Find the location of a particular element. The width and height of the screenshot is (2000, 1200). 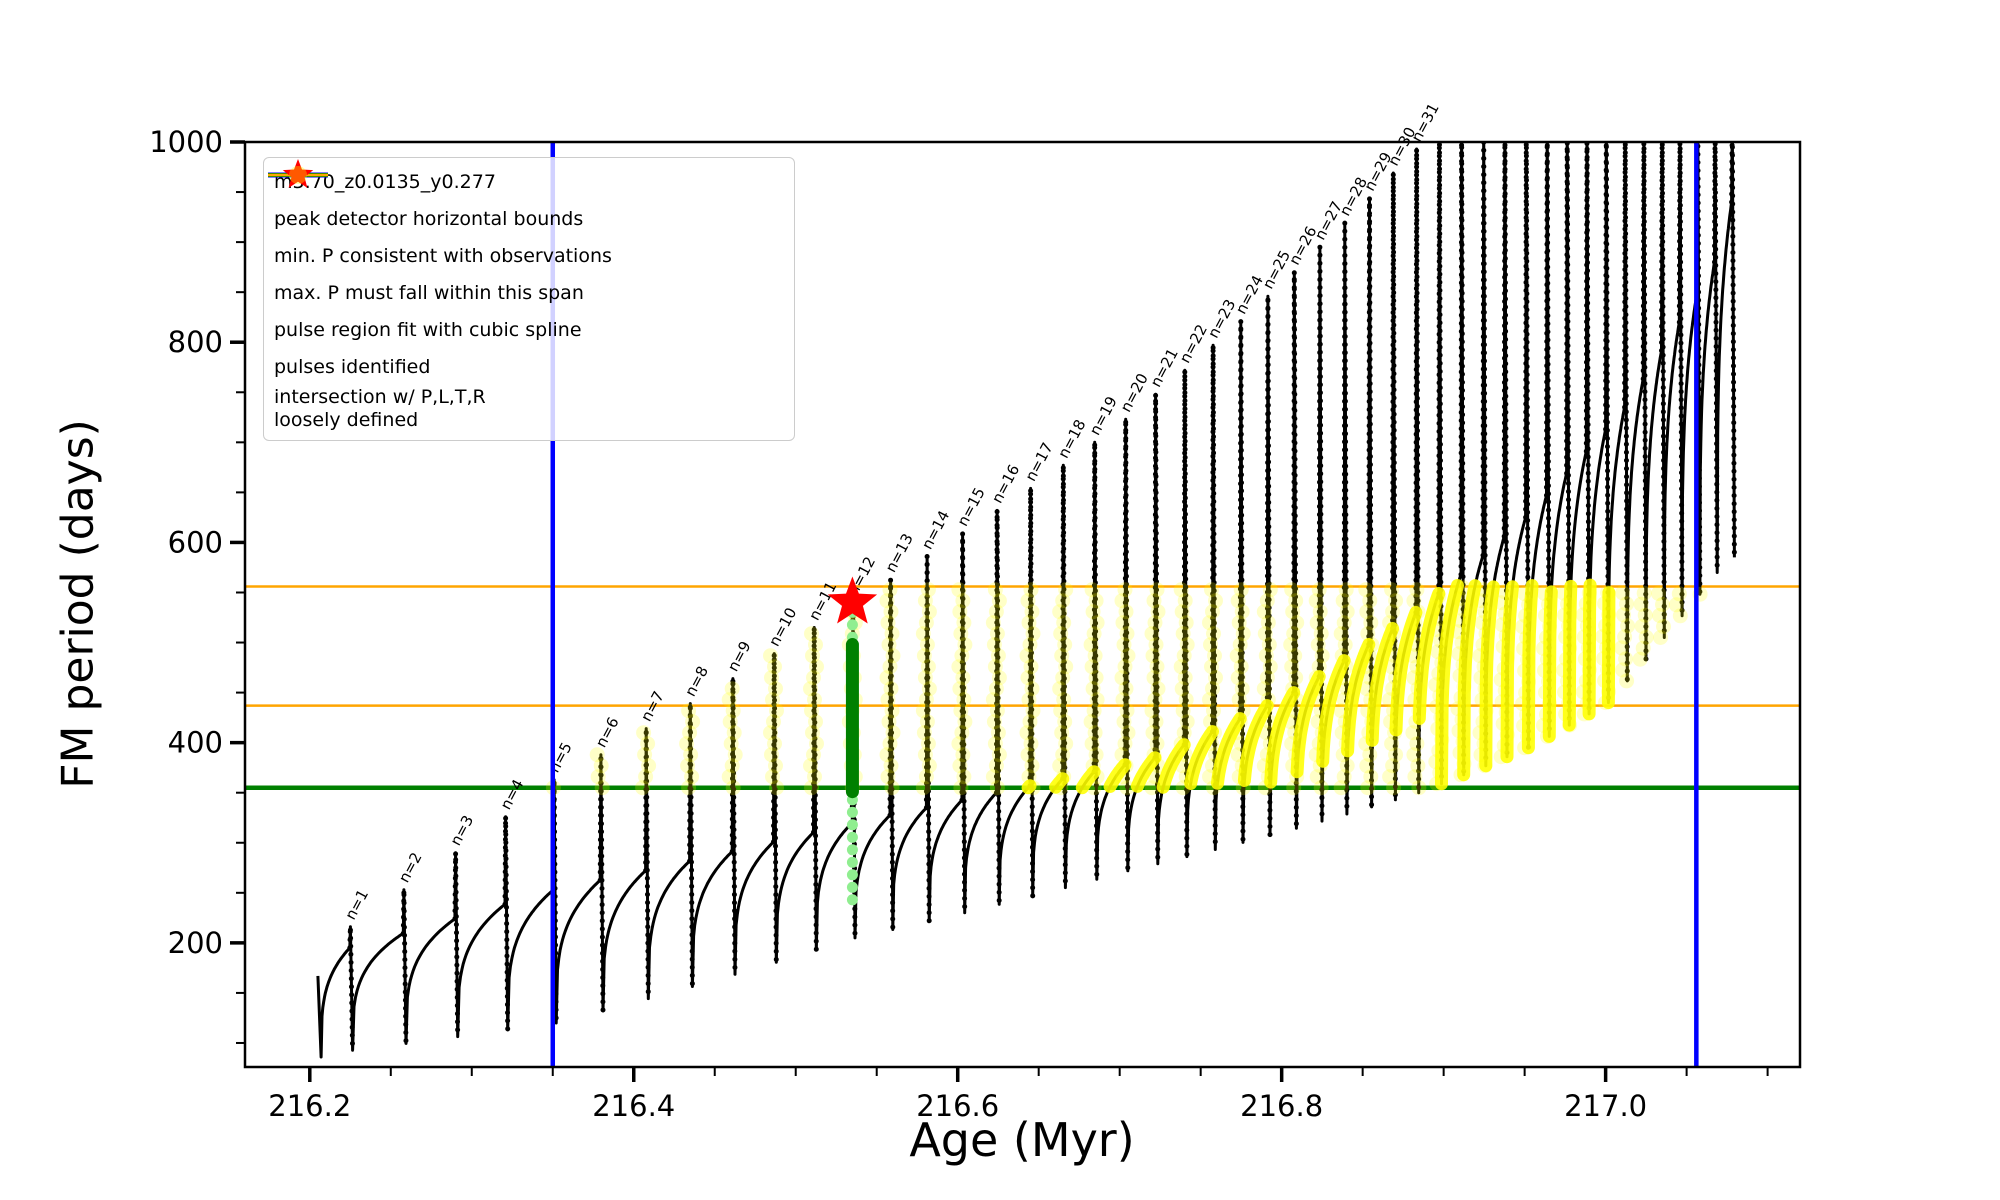

y-tick-label: 400 is located at coordinates (195, 743).